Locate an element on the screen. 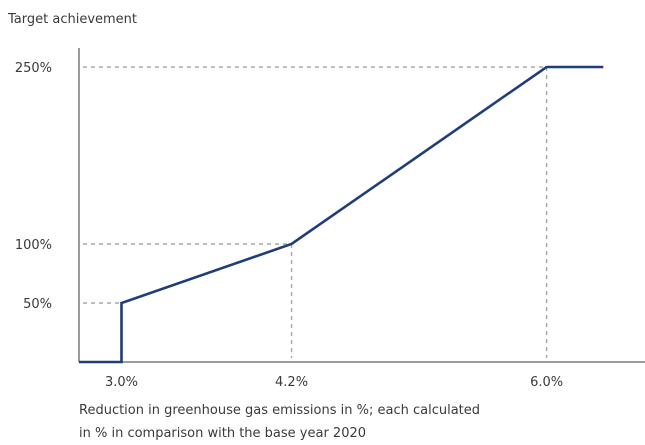 Image resolution: width=645 pixels, height=445 pixels. x-tick-label: 3.0% is located at coordinates (121, 382).